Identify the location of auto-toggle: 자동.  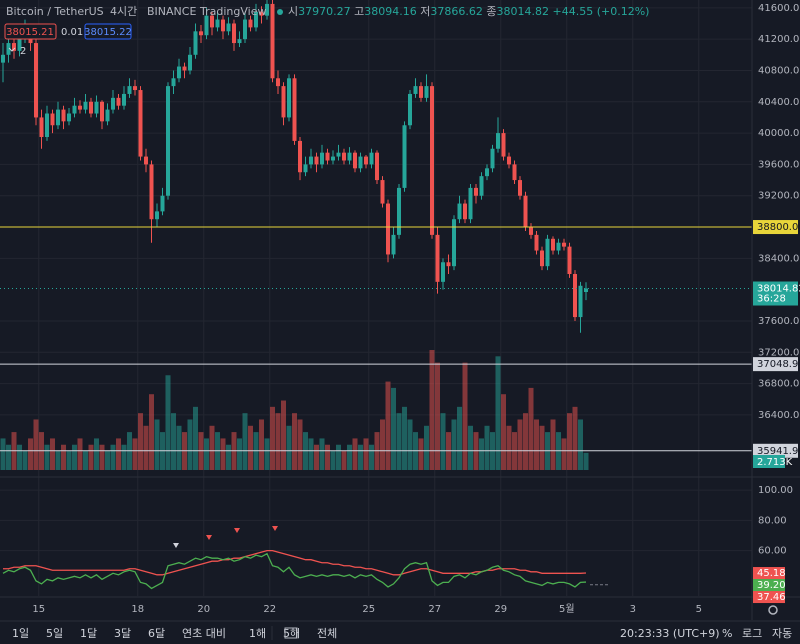
(782, 633).